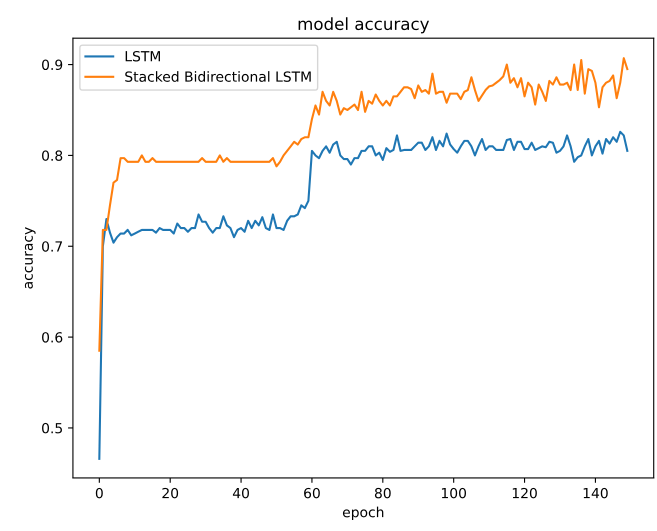 Image resolution: width=657 pixels, height=531 pixels. What do you see at coordinates (143, 56) in the screenshot?
I see `legend-label: LSTM` at bounding box center [143, 56].